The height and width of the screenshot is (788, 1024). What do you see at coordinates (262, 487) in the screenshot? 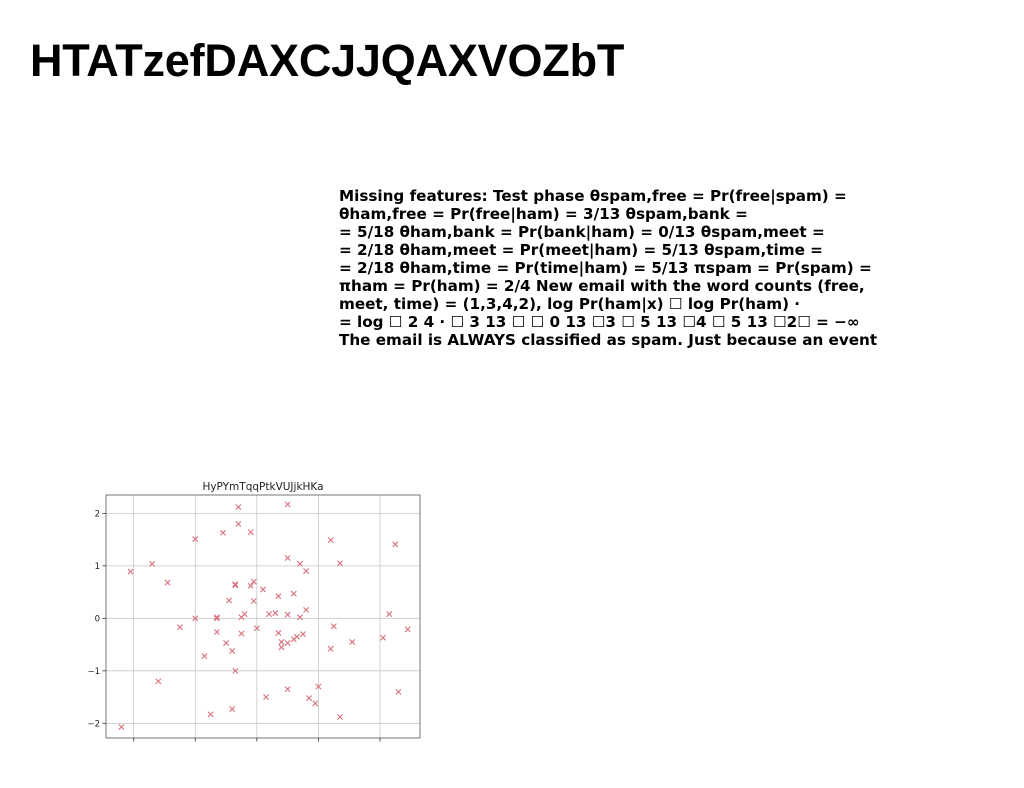
I see `chart-title: HyPYmTqqPtkVUJjkHKa` at bounding box center [262, 487].